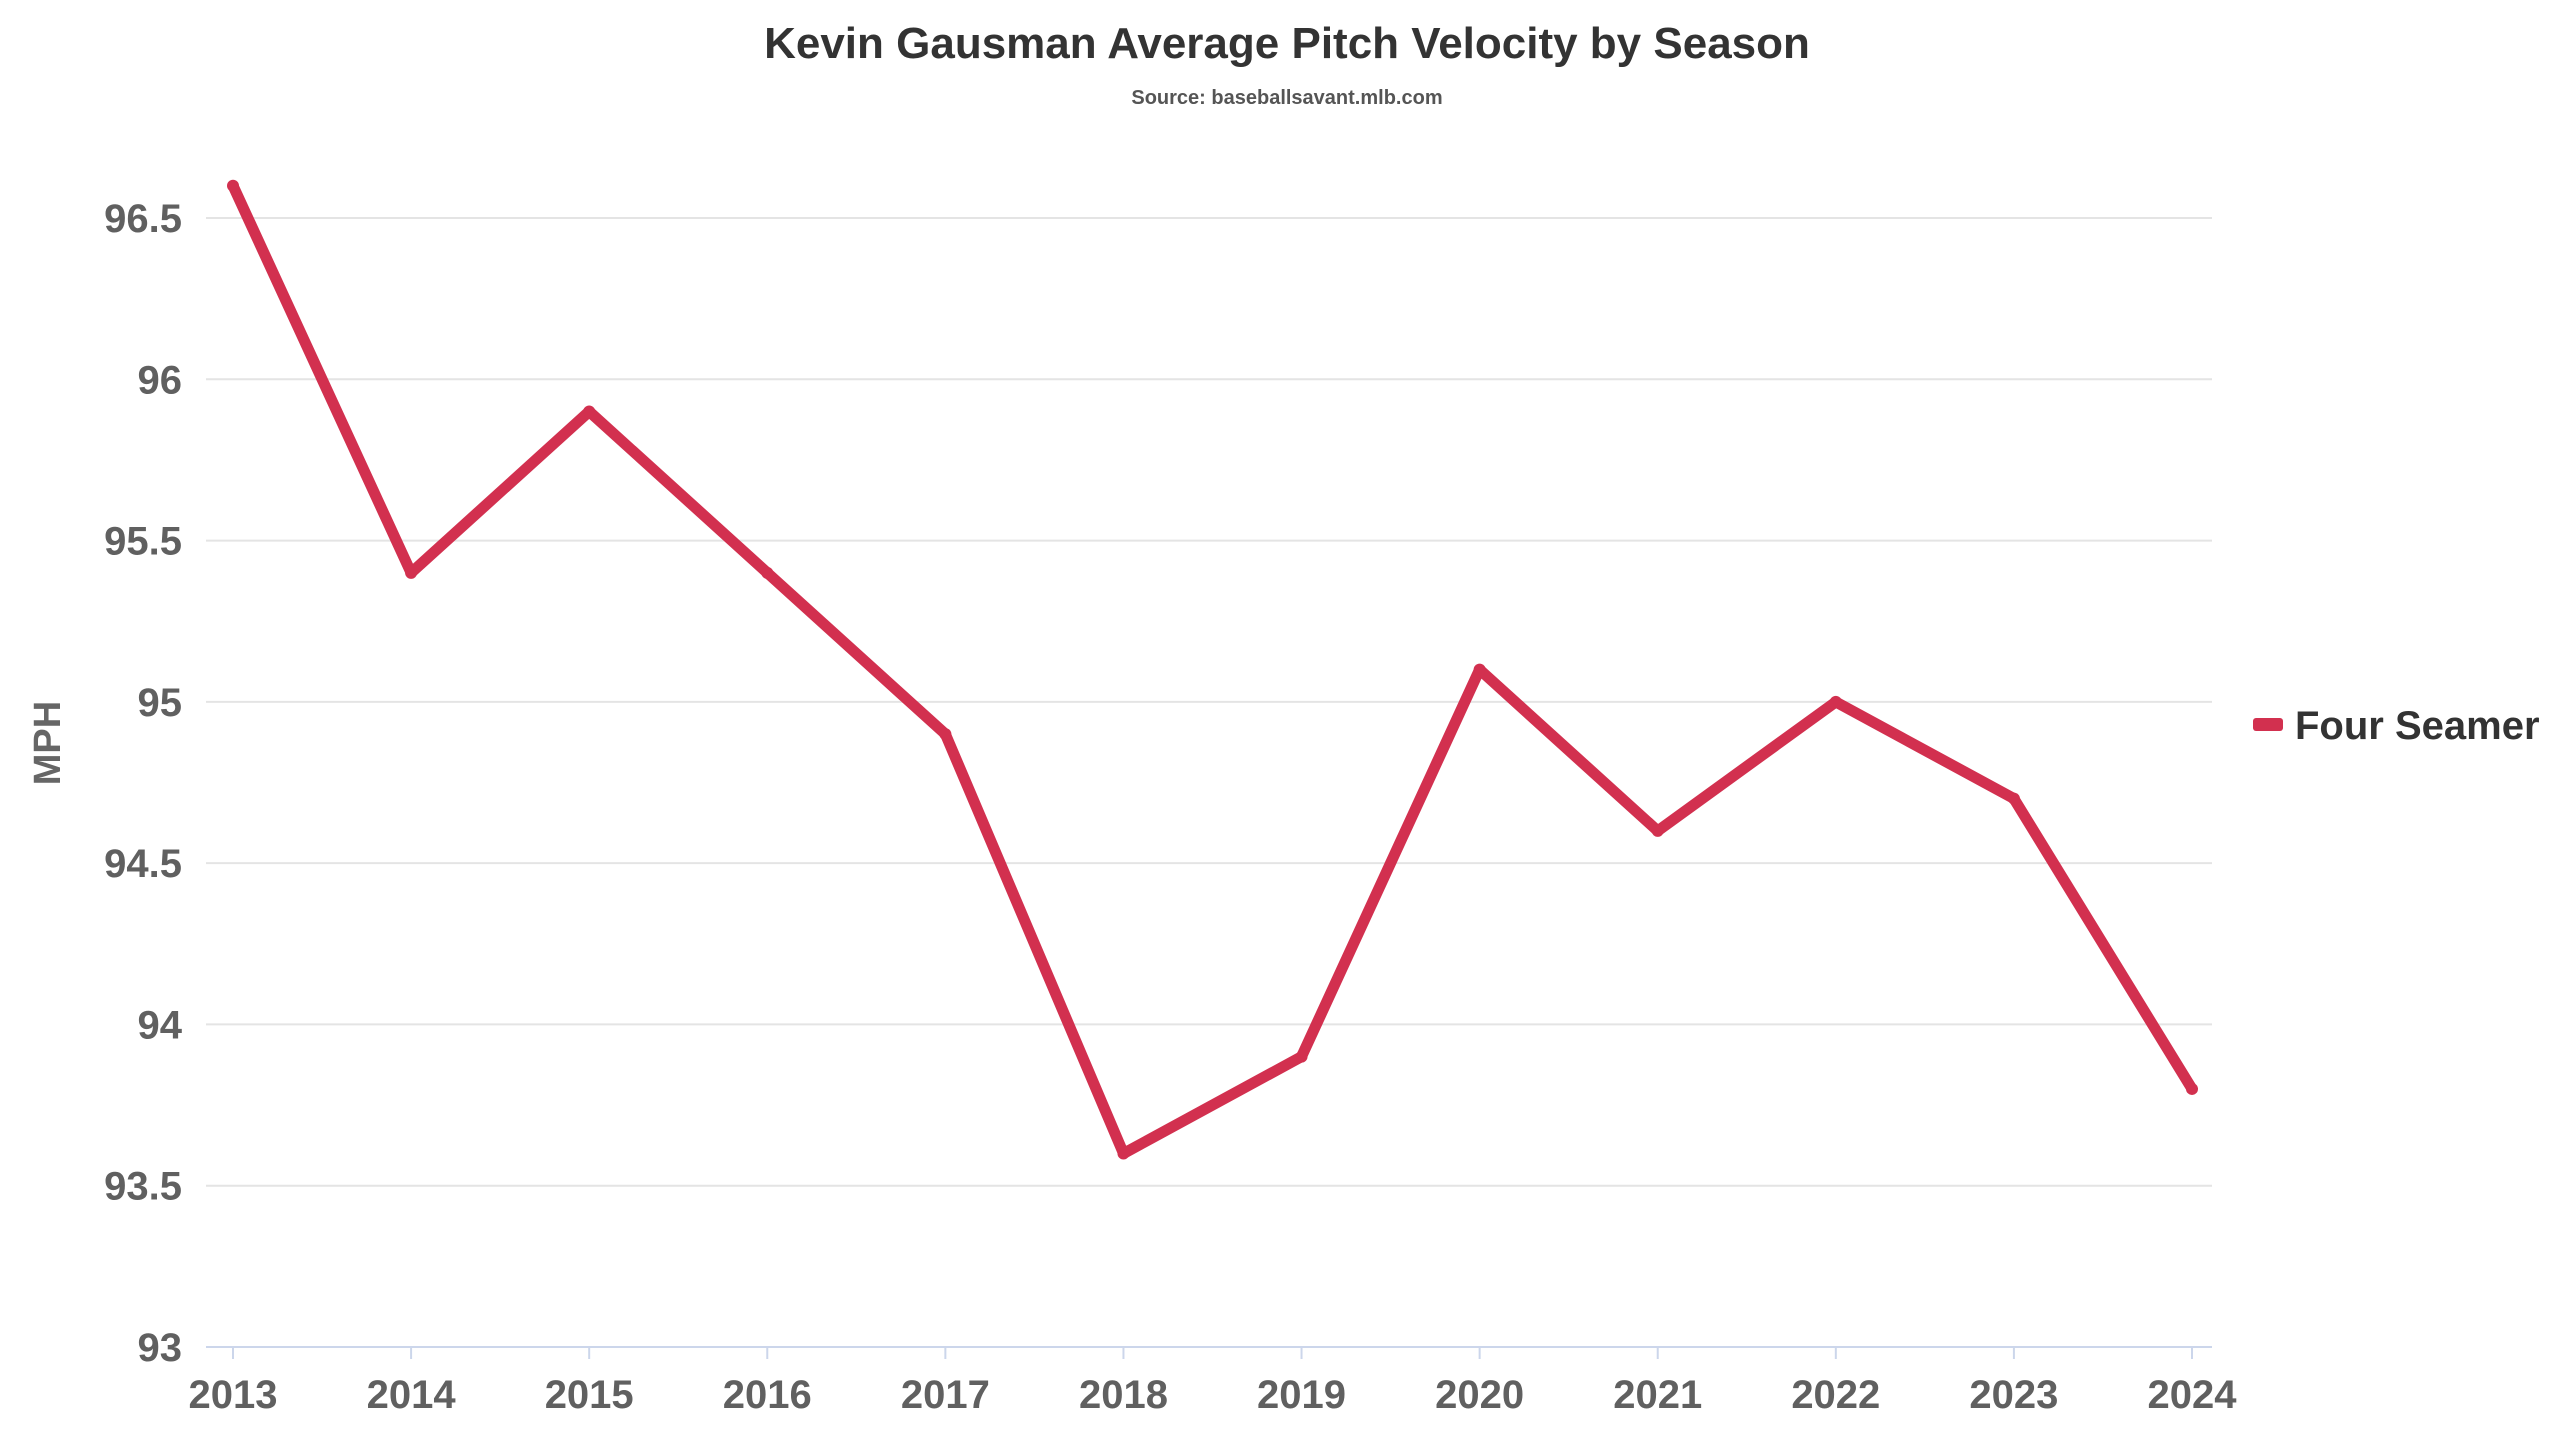 Image resolution: width=2560 pixels, height=1440 pixels. What do you see at coordinates (160, 1025) in the screenshot?
I see `y-tick-label: 94` at bounding box center [160, 1025].